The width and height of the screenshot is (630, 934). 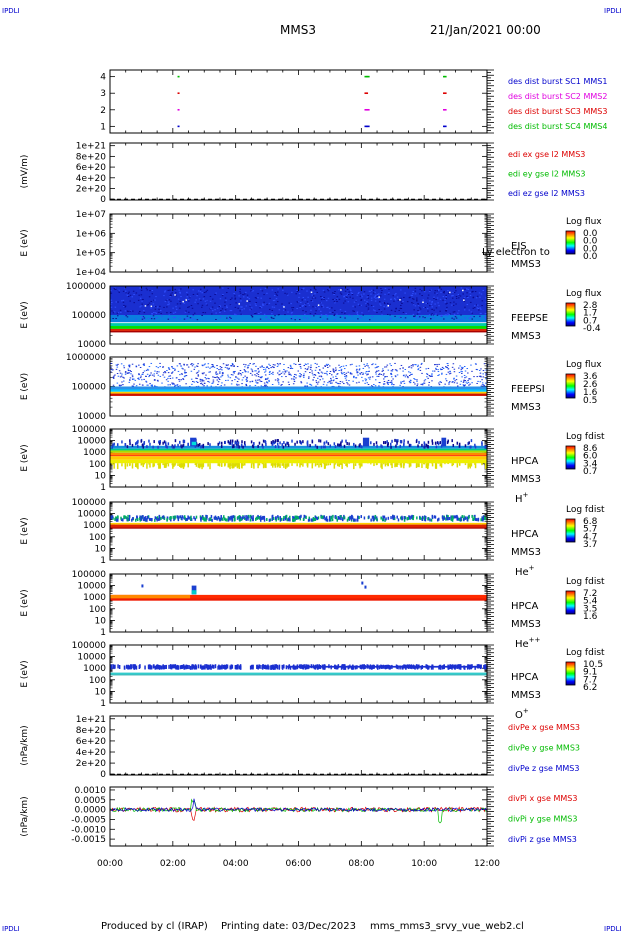 I want to click on hpca_he1-colorbar-label-2: 4.7, so click(x=590, y=537).